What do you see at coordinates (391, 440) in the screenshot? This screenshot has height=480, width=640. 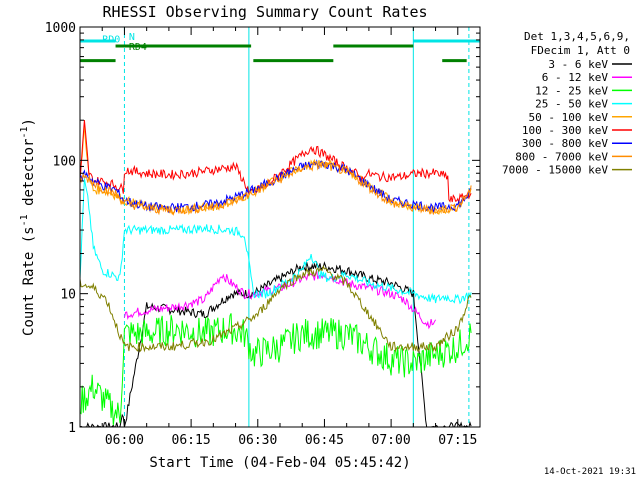 I see `x-tick-label-4: 07:00` at bounding box center [391, 440].